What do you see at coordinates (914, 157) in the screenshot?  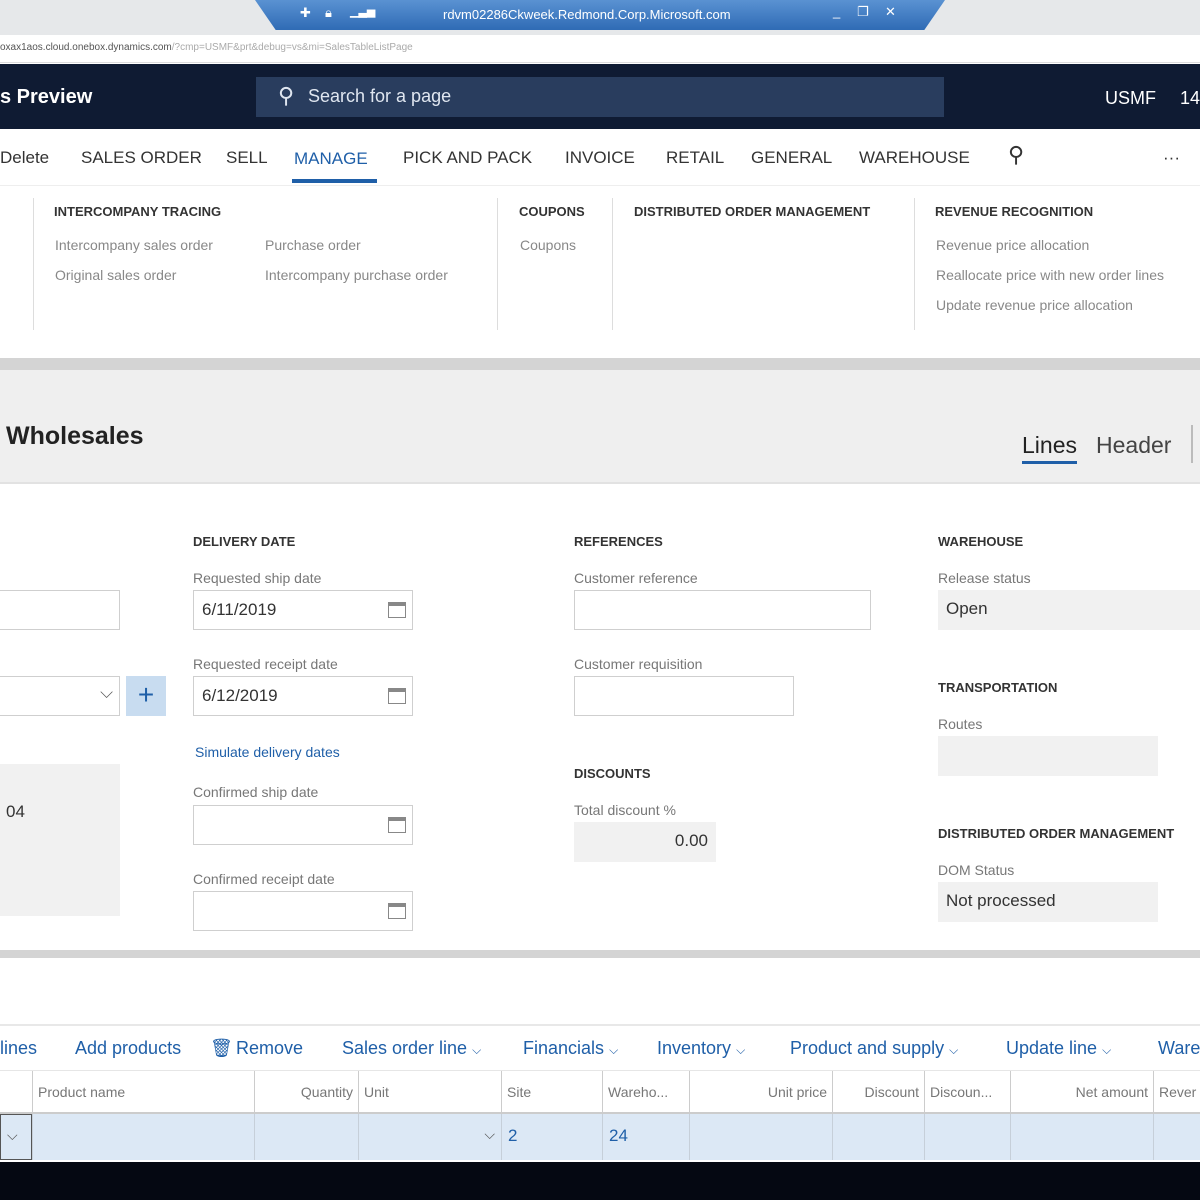 I see `tab-warehouse: WAREHOUSE` at bounding box center [914, 157].